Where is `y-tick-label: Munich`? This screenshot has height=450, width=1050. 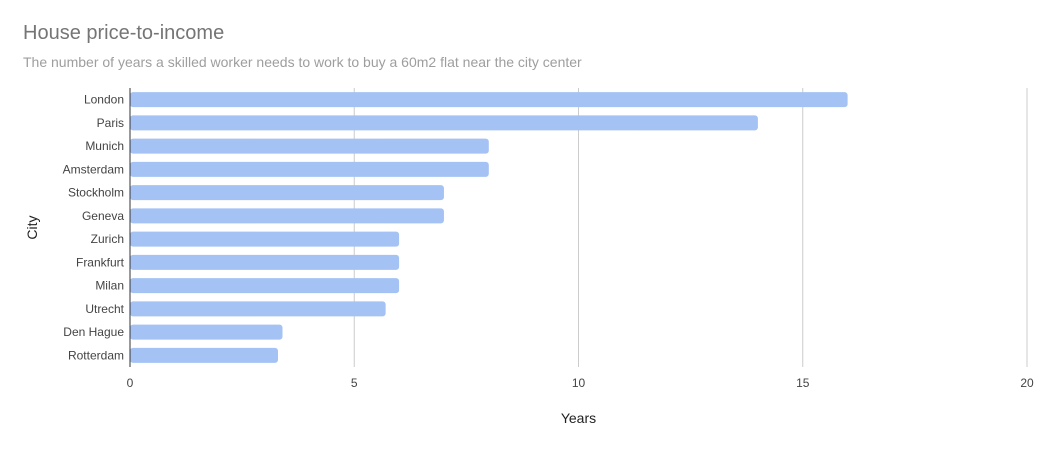 y-tick-label: Munich is located at coordinates (104, 146).